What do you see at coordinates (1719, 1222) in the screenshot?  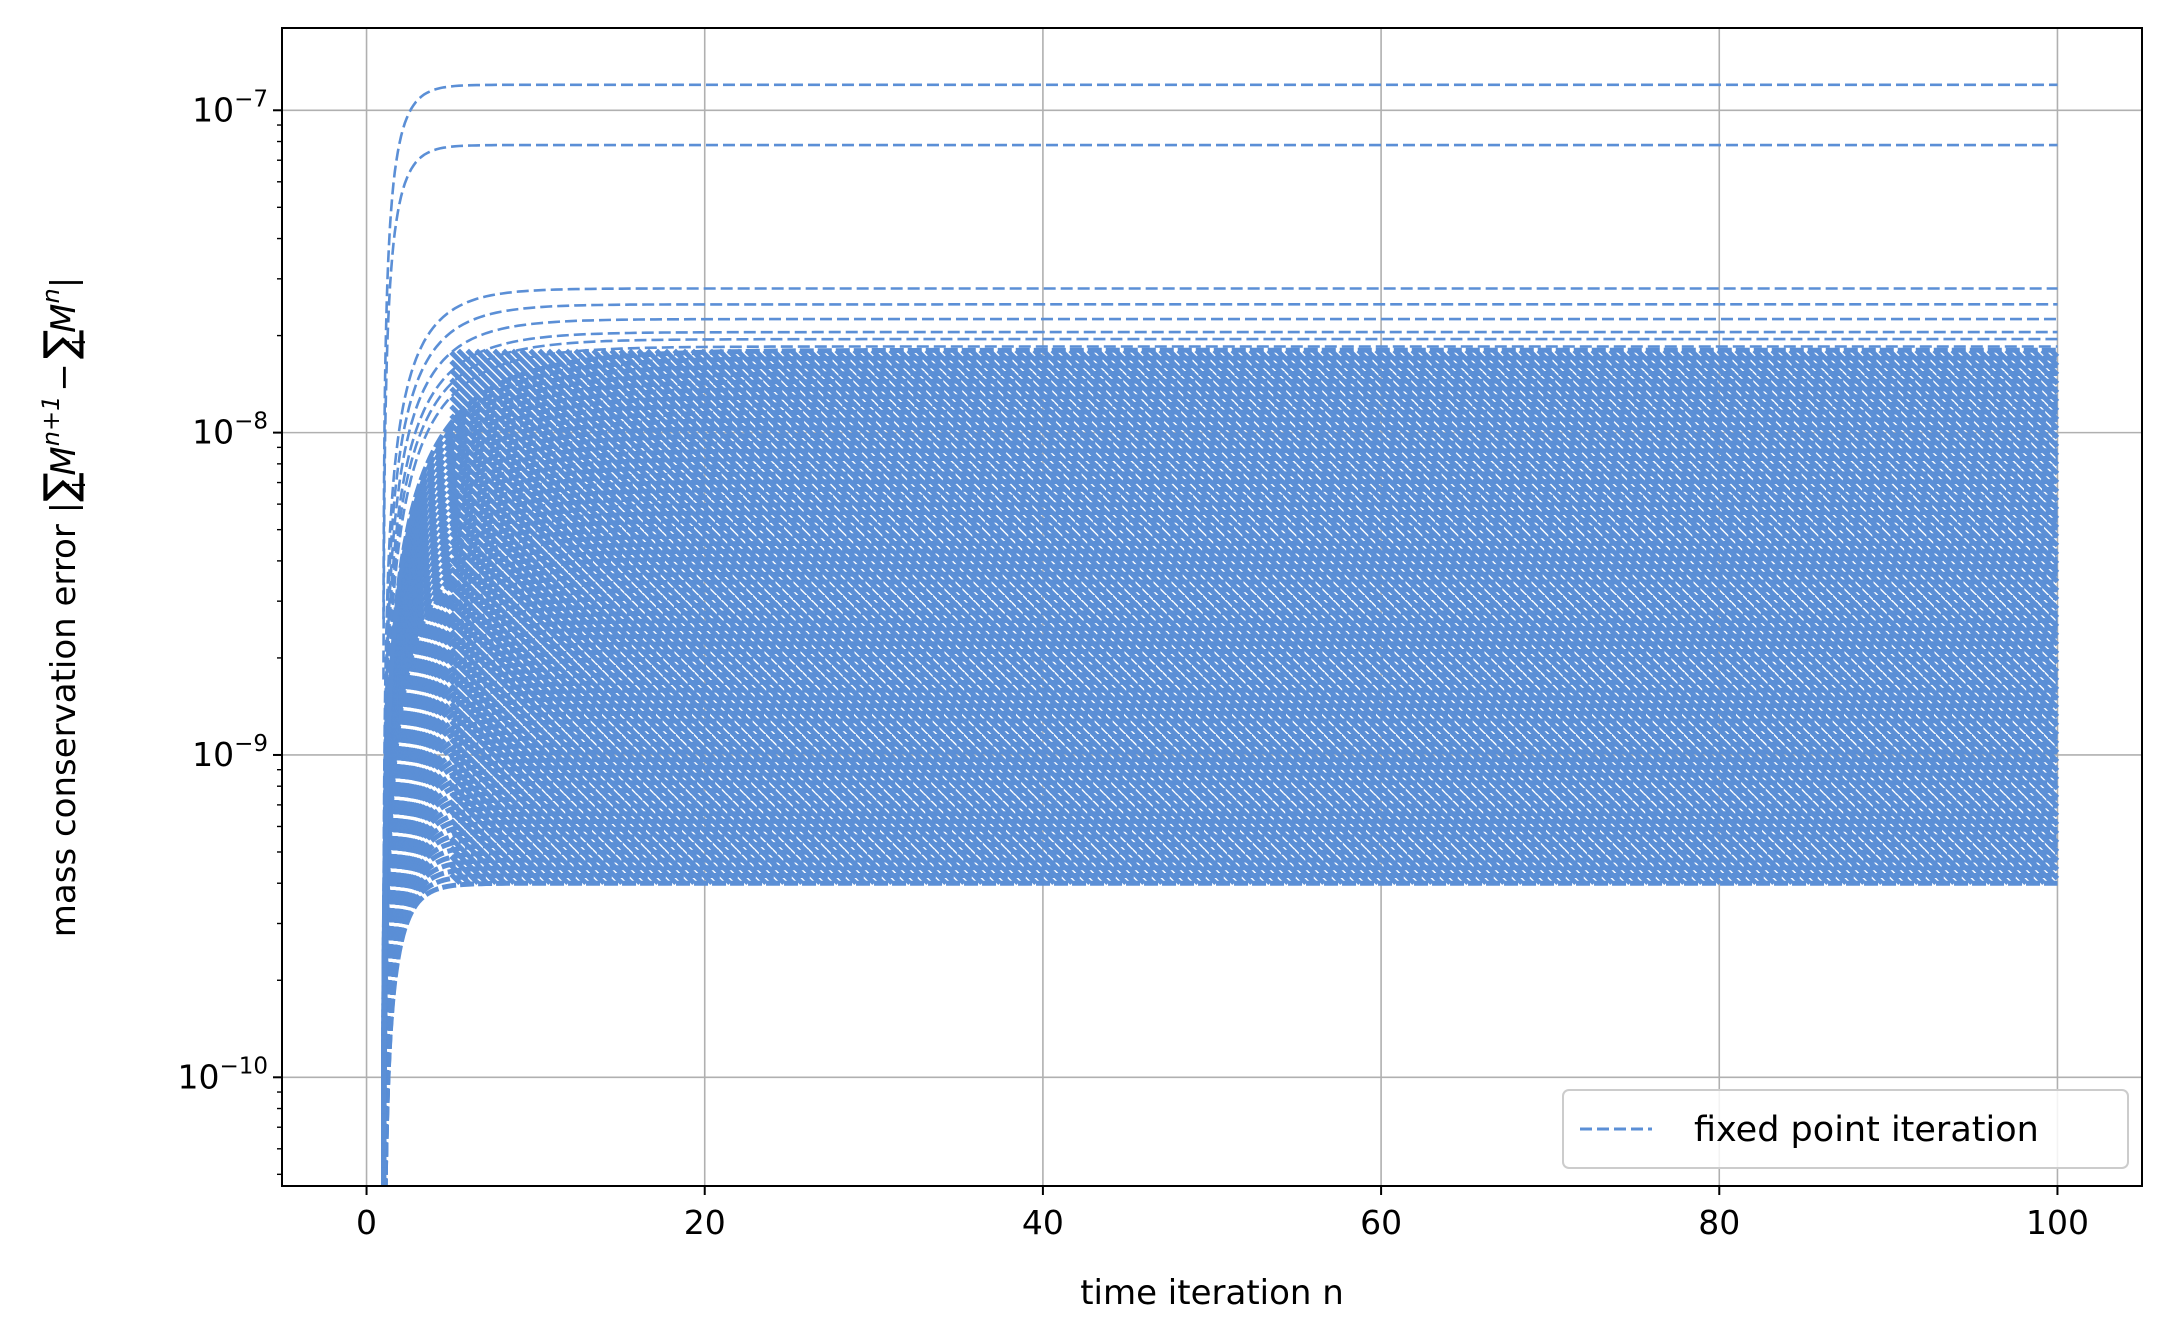 I see `x-tick-label: 80` at bounding box center [1719, 1222].